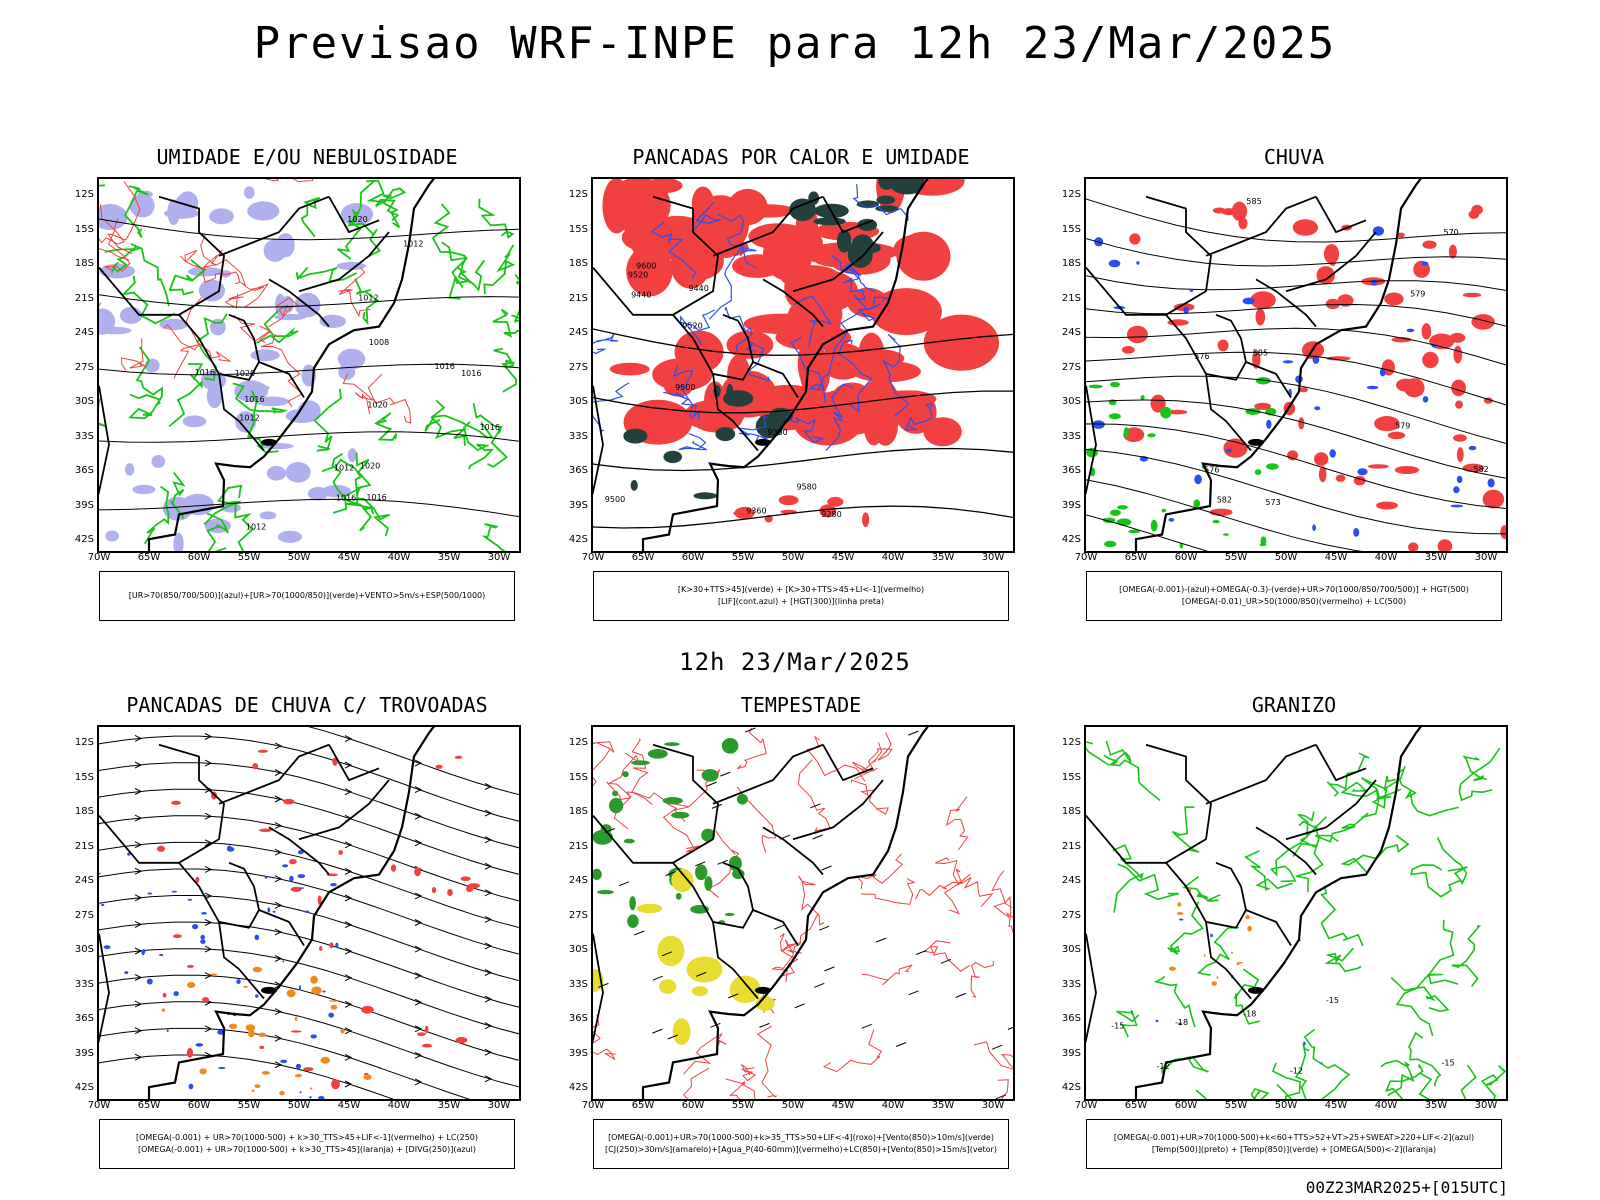 This screenshot has width=1600, height=1200. Describe the element at coordinates (643, 1105) in the screenshot. I see `longitude-label: 65W` at that location.